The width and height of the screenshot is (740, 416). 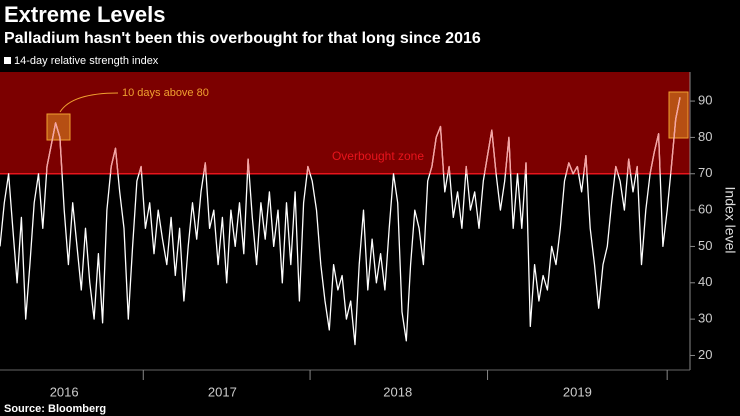 I want to click on annotation-connector, so click(x=89, y=102).